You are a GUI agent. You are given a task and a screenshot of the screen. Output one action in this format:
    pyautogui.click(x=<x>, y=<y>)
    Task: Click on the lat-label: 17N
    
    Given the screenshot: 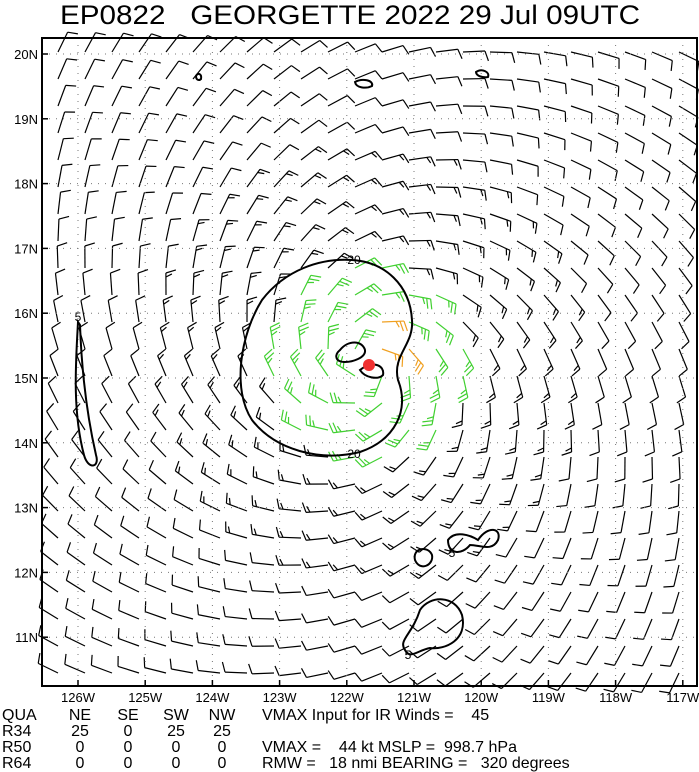 What is the action you would take?
    pyautogui.click(x=26, y=248)
    